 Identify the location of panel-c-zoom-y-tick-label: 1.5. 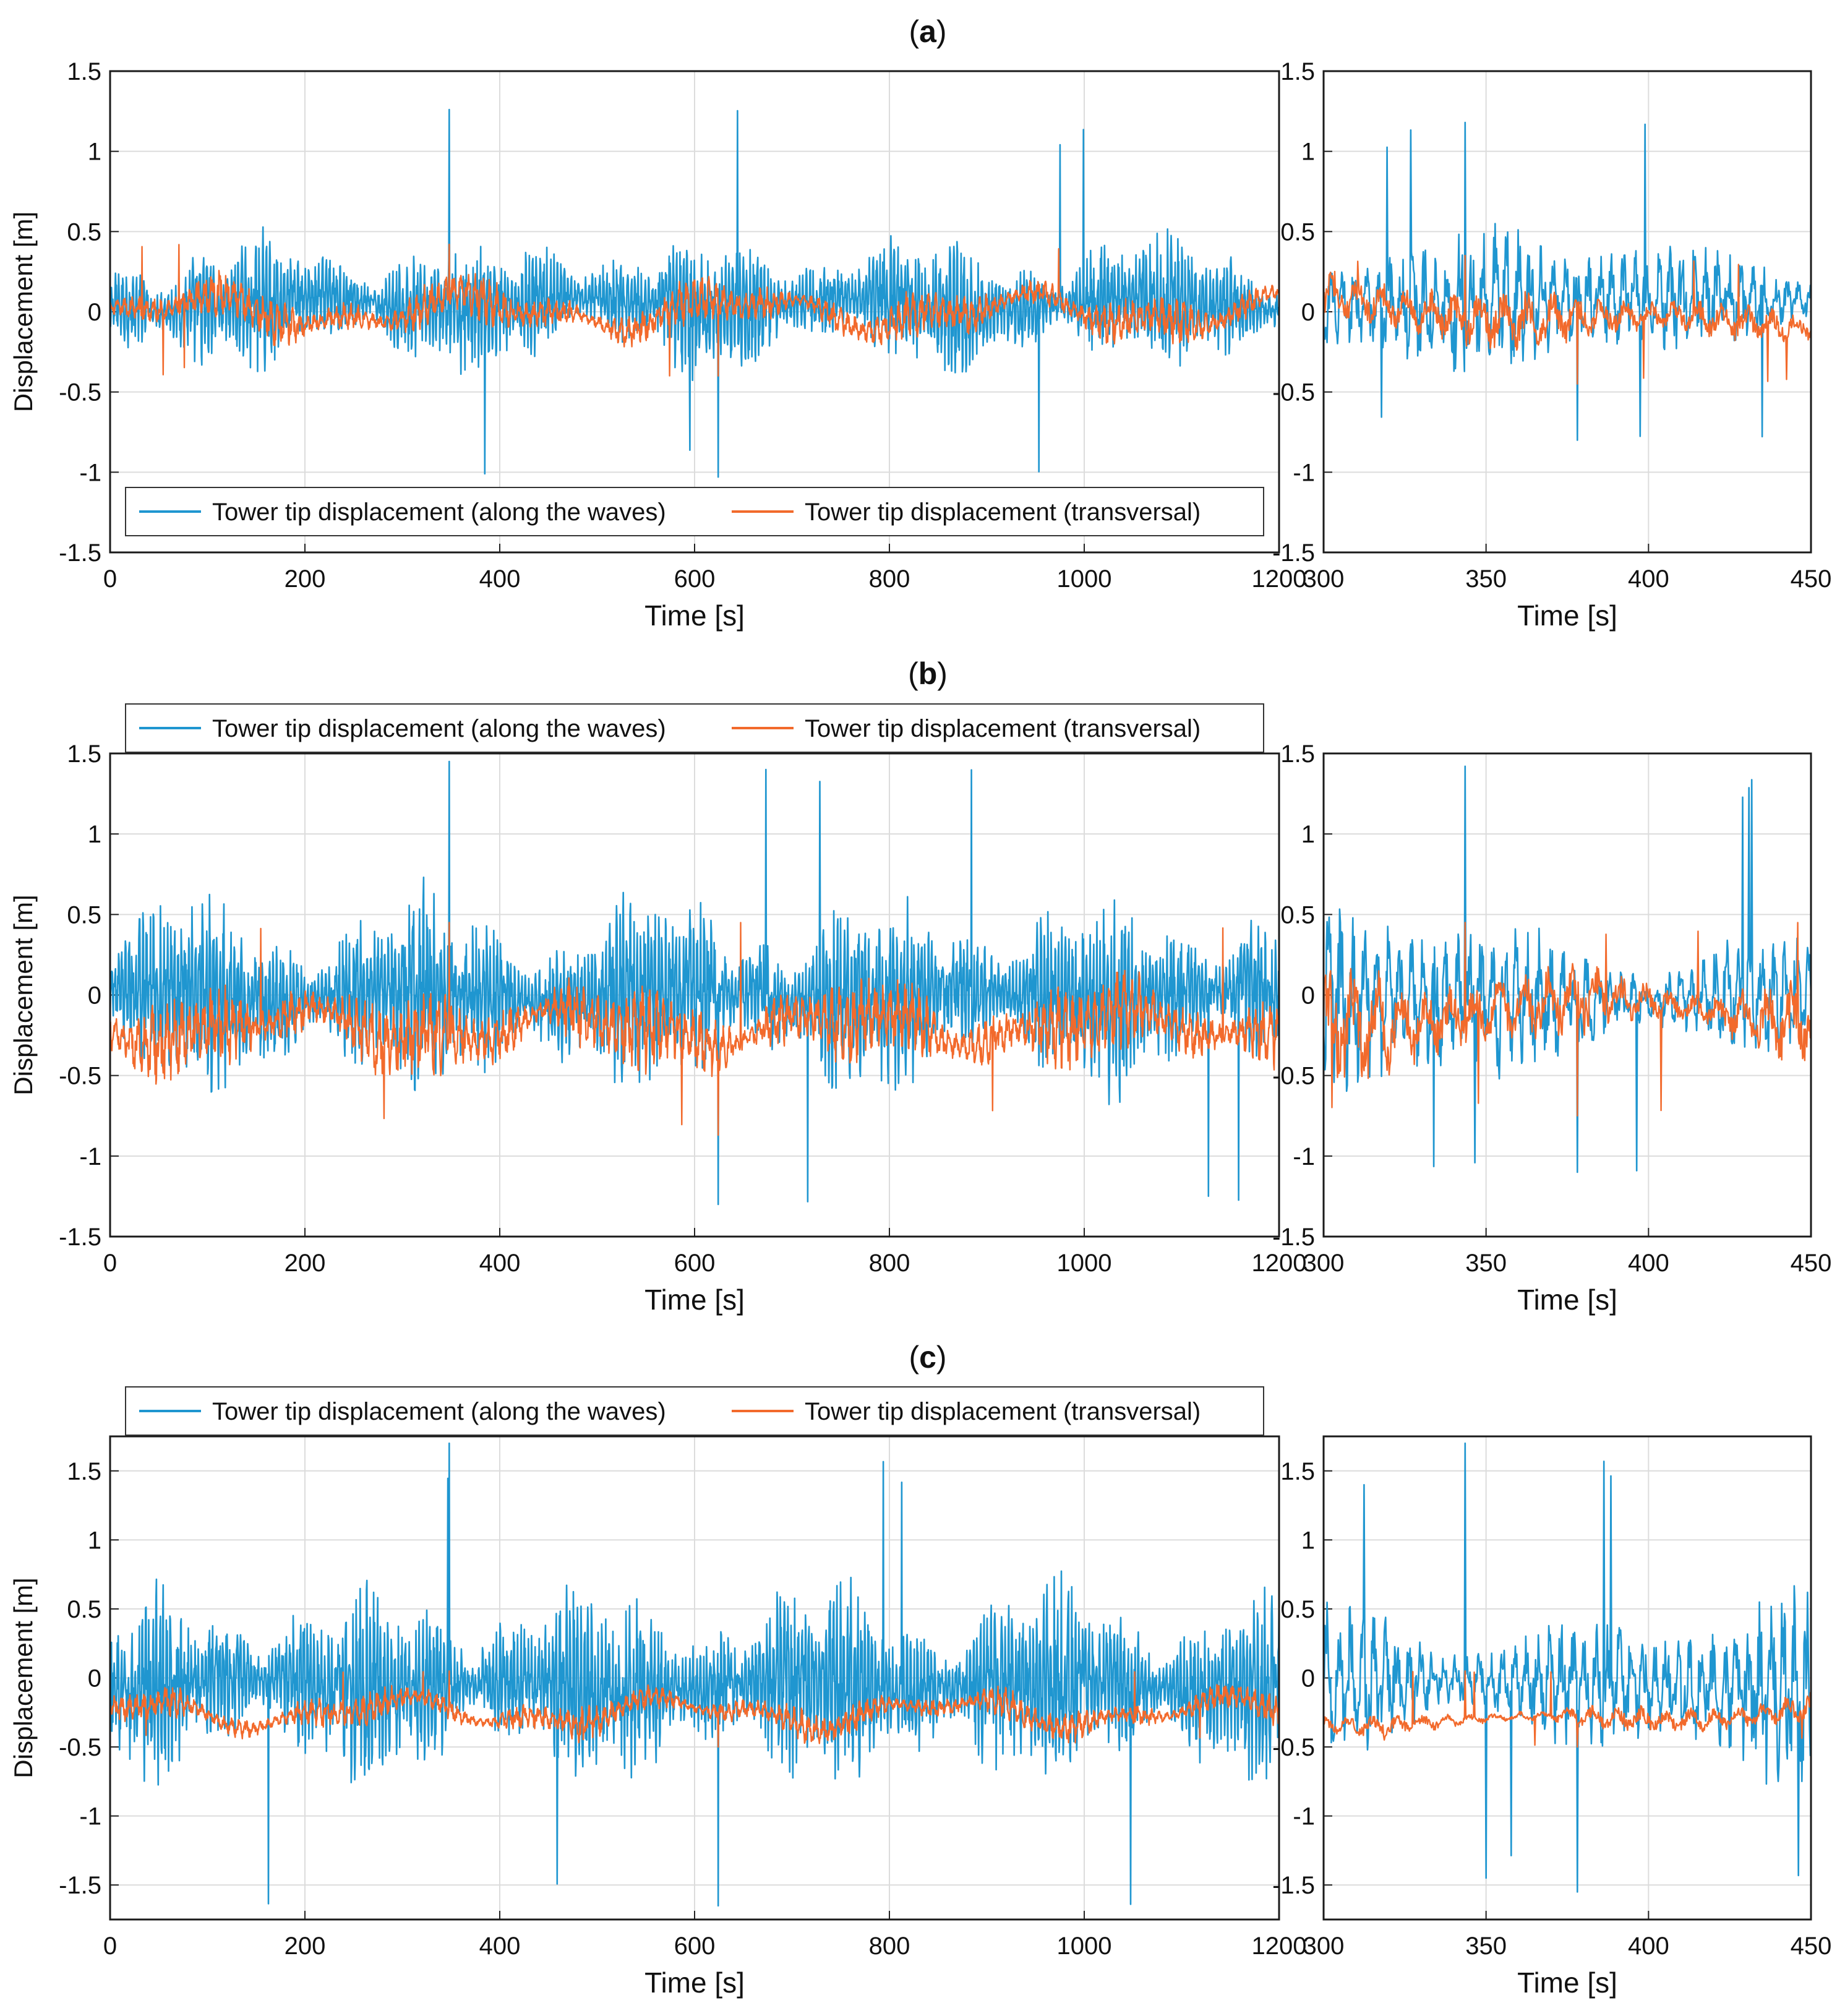
(1298, 1471).